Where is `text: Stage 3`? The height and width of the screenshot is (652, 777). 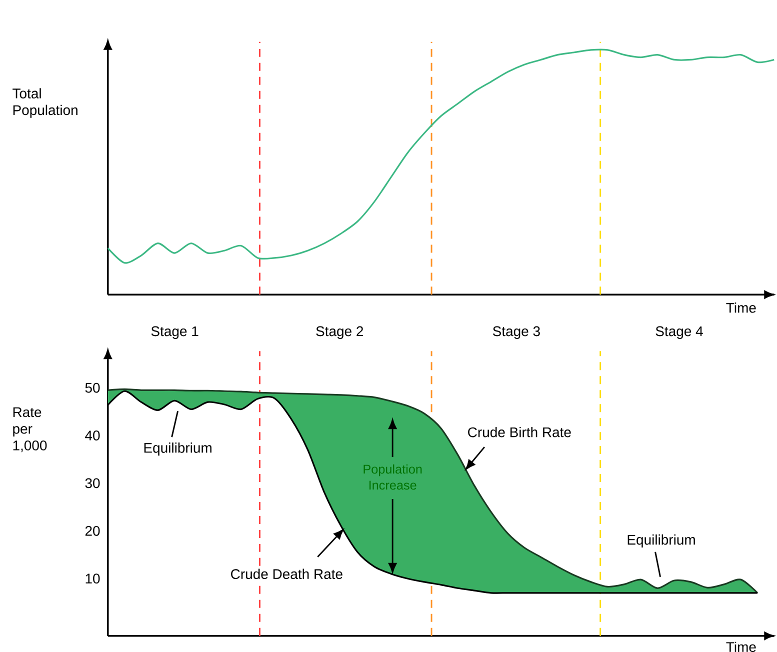 text: Stage 3 is located at coordinates (516, 332).